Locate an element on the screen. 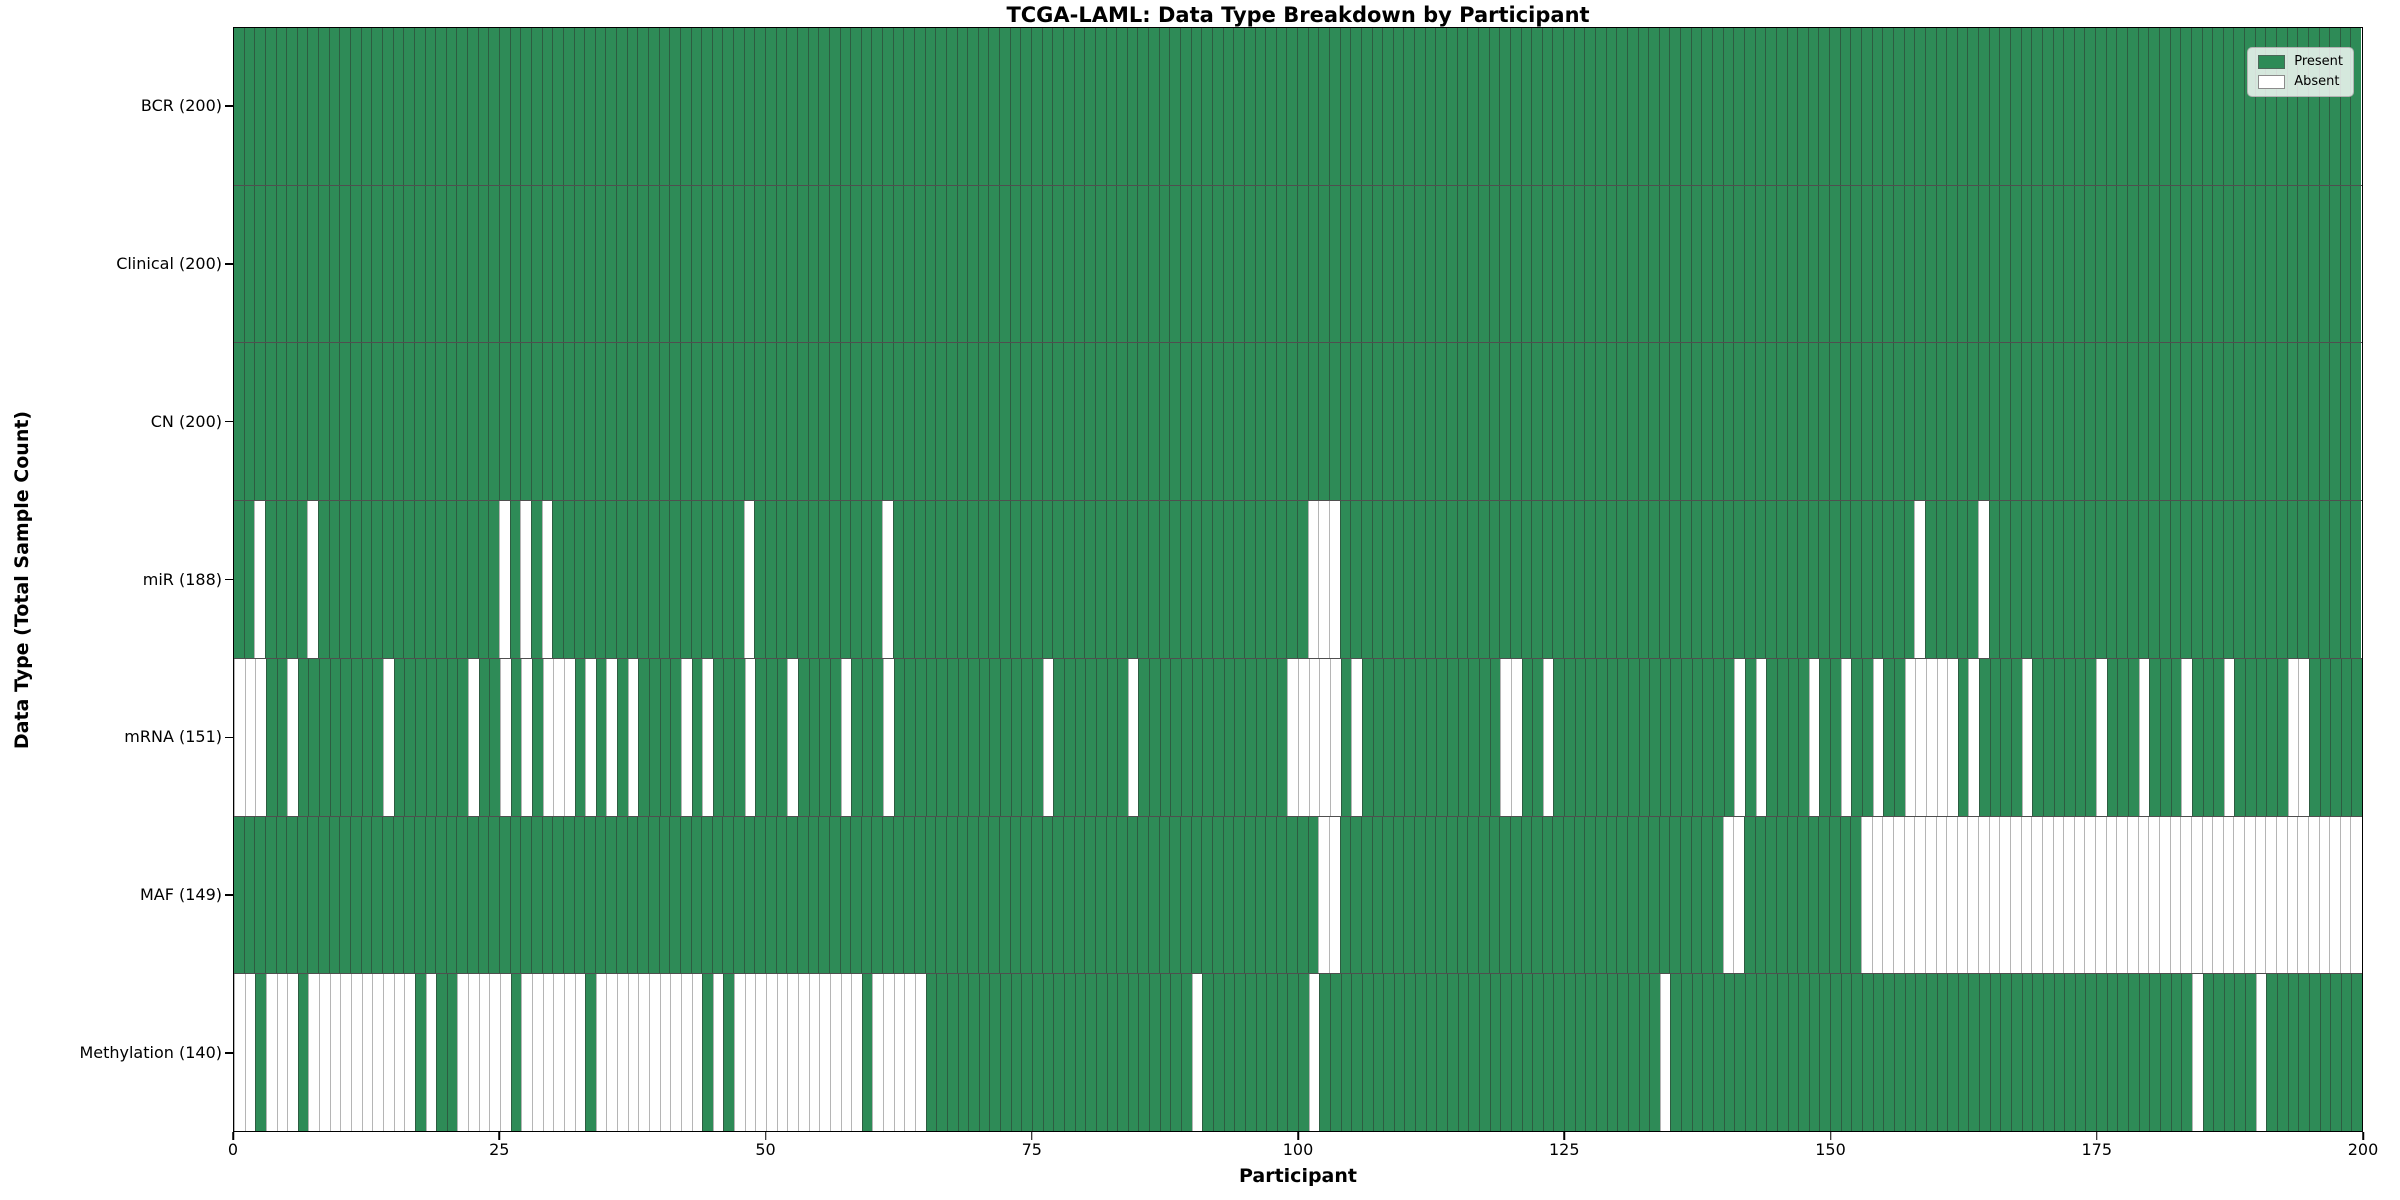 This screenshot has height=1200, width=2400. legend: Present Absent is located at coordinates (2300, 72).